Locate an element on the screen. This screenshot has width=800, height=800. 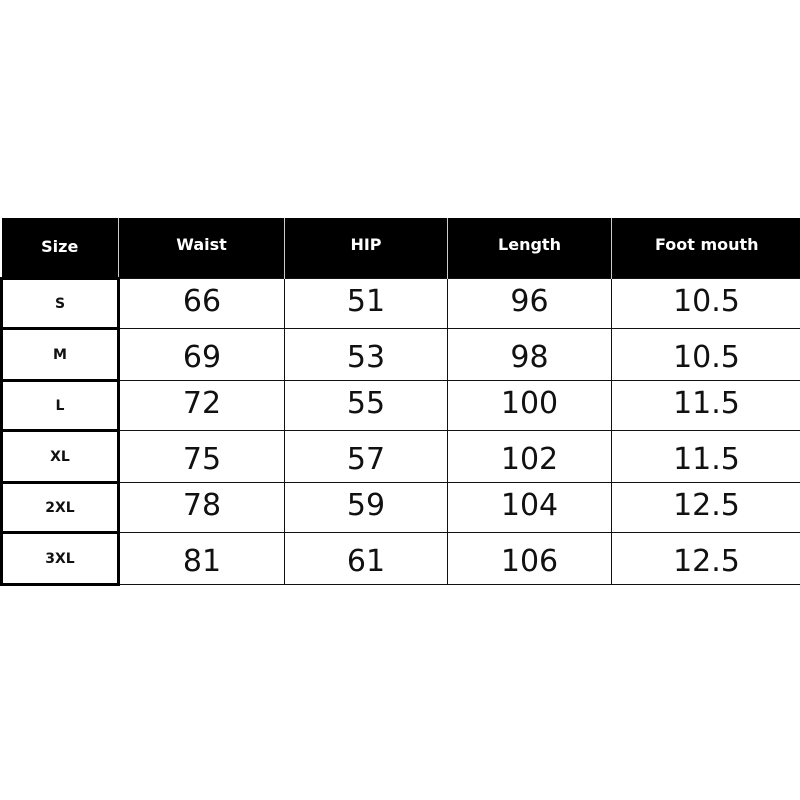
cell-length: 102 is located at coordinates (529, 456).